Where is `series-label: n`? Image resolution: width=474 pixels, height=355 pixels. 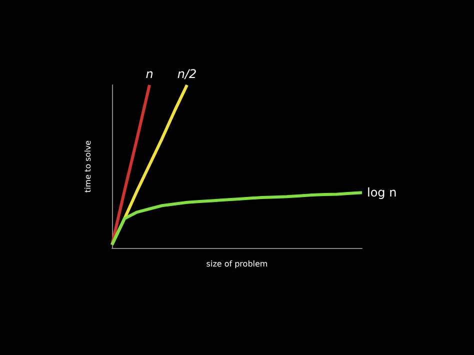
series-label: n is located at coordinates (150, 74).